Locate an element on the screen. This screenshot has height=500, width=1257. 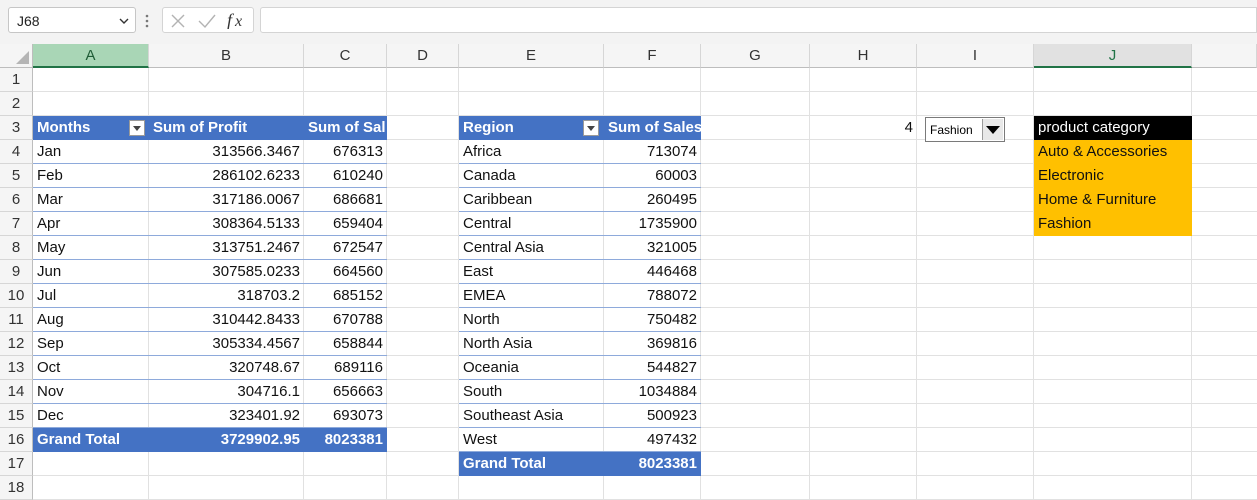
pivot1-month: Aug is located at coordinates (91, 320).